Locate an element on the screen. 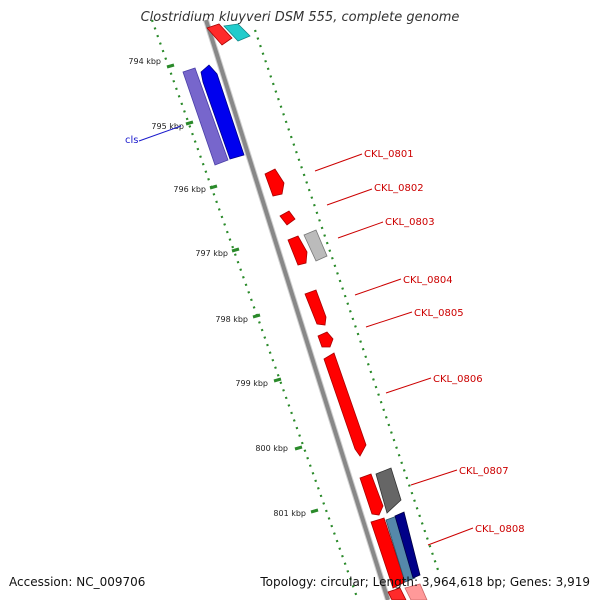  tick-label-800: 800 kbp is located at coordinates (271, 448).